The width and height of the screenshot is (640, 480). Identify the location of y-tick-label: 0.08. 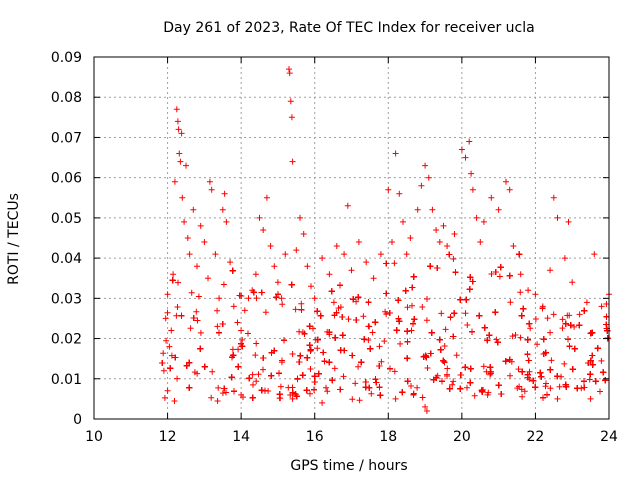
(66, 98).